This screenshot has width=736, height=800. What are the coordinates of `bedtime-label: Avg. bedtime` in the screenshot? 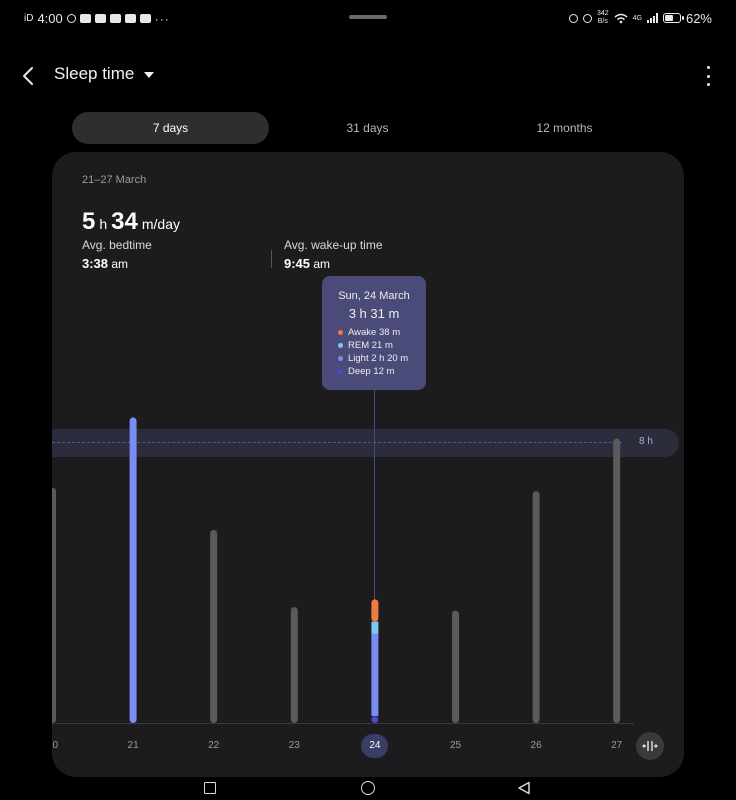 It's located at (117, 245).